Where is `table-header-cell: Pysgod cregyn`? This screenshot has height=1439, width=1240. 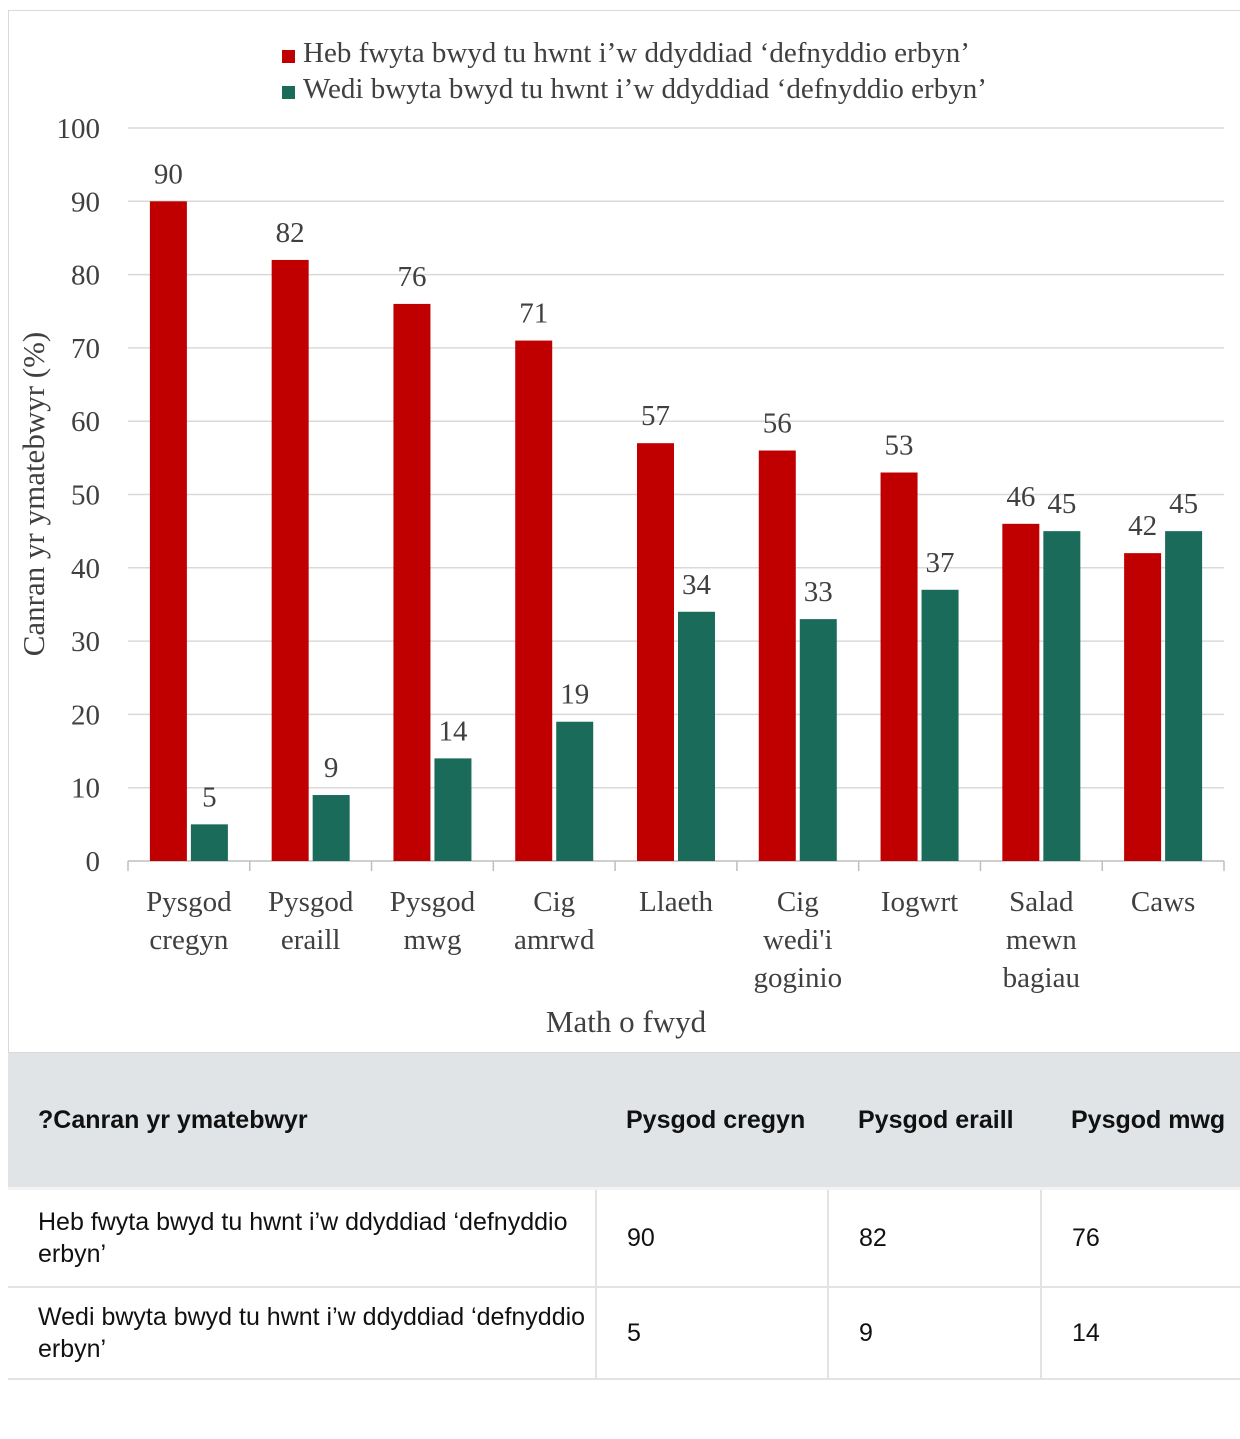
table-header-cell: Pysgod cregyn is located at coordinates (712, 1121).